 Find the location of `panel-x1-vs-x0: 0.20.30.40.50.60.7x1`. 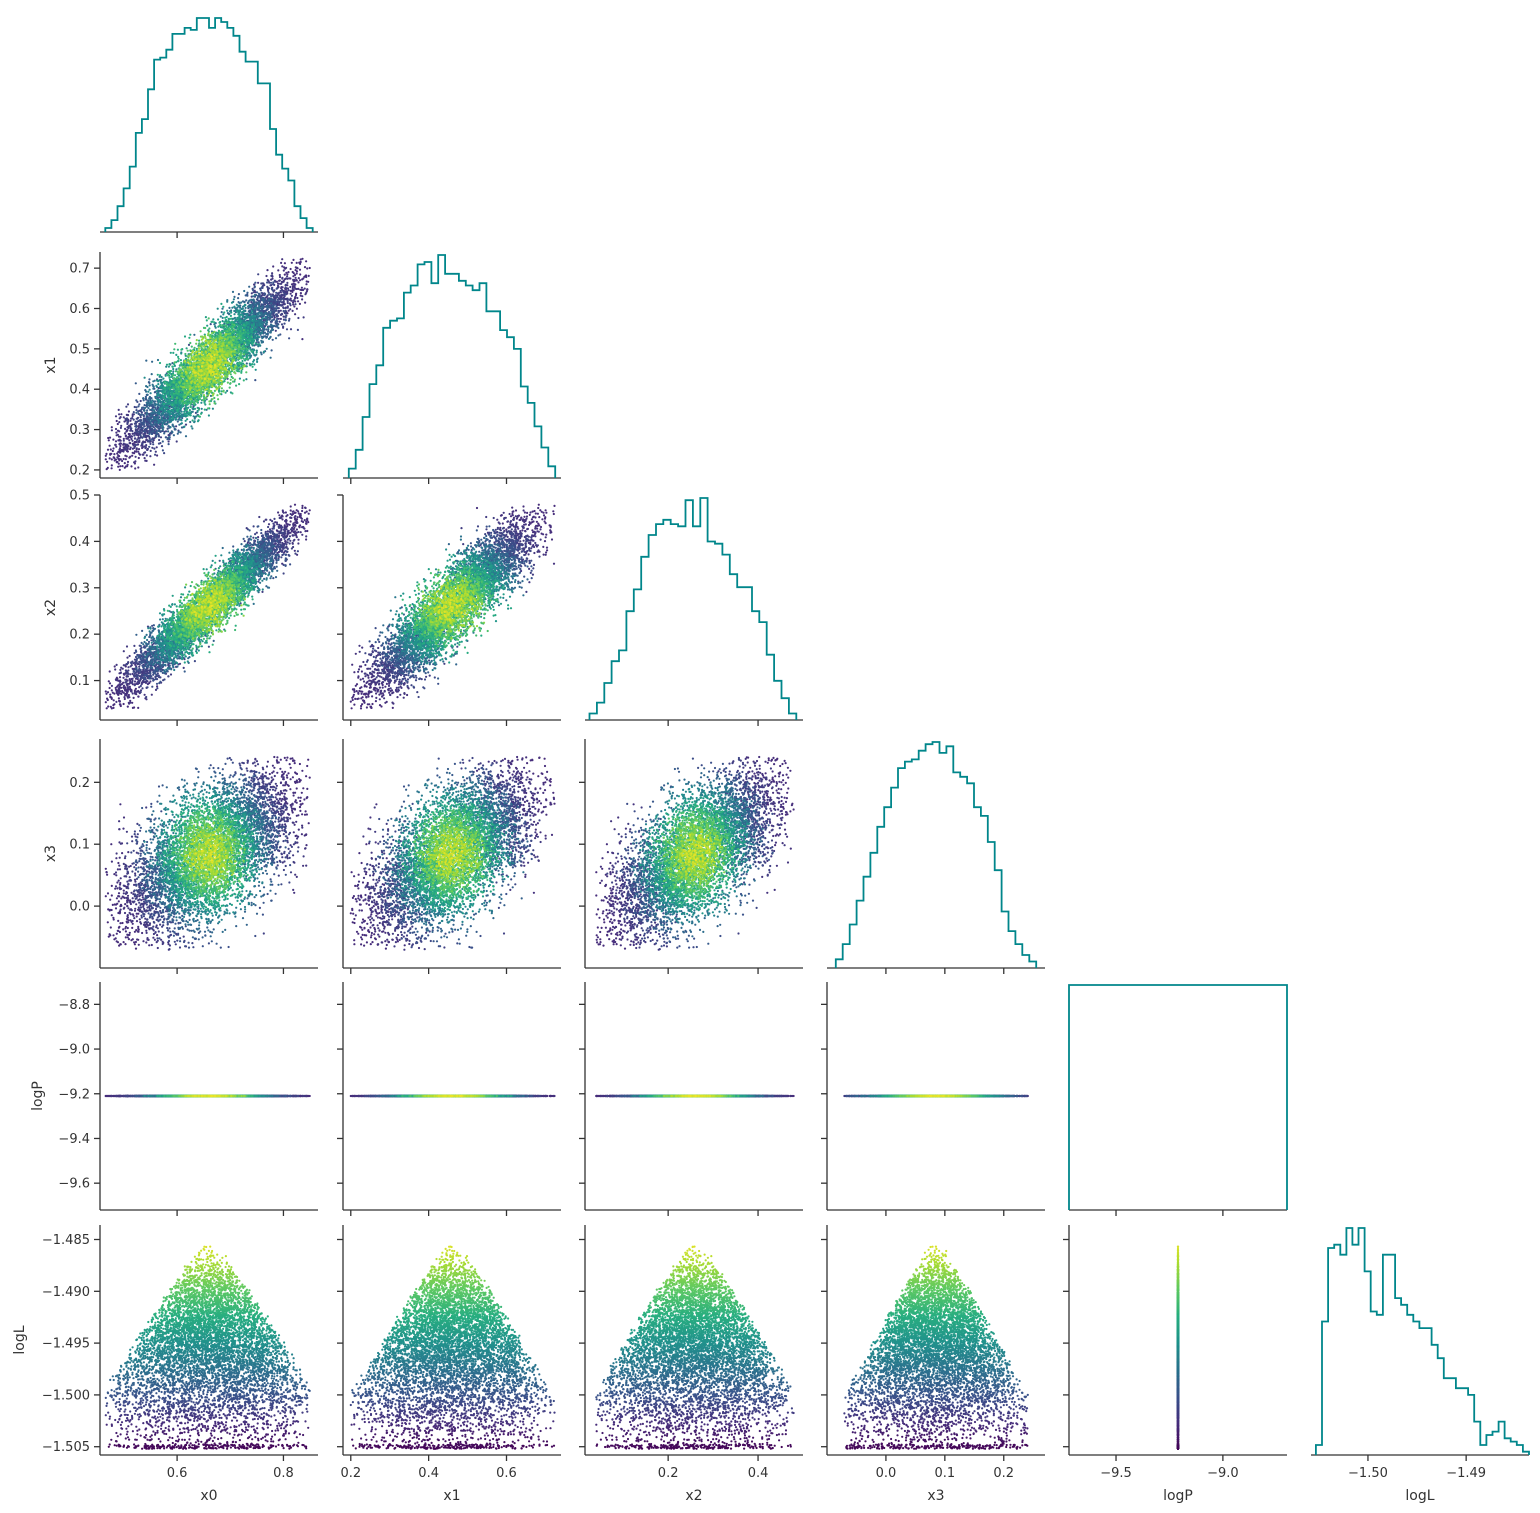

panel-x1-vs-x0: 0.20.30.40.50.60.7x1 is located at coordinates (180, 368).